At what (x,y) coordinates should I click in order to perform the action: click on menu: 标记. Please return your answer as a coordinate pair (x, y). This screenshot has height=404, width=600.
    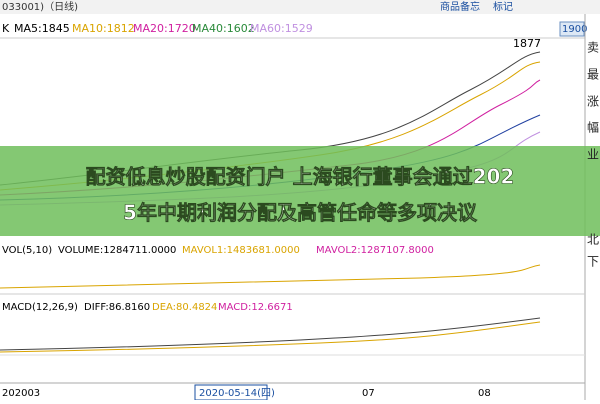
    Looking at the image, I should click on (503, 7).